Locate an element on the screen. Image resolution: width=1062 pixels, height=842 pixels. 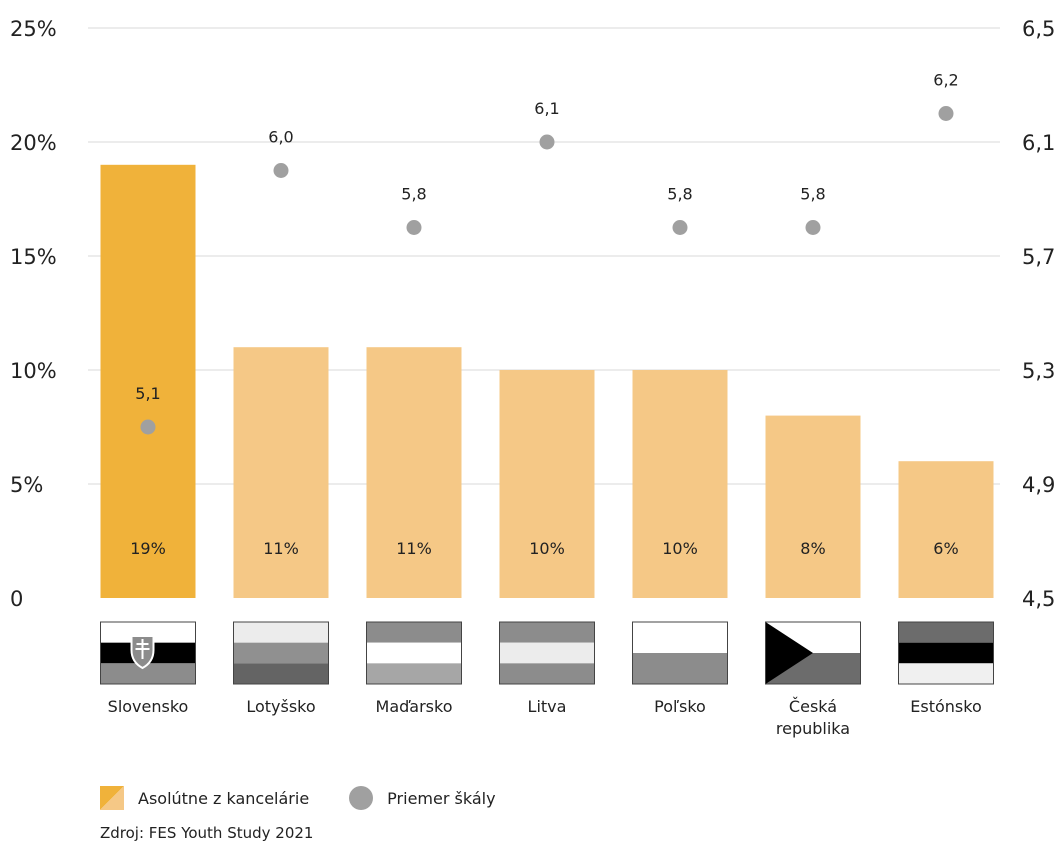
category-label: Maďarsko is located at coordinates (414, 706).